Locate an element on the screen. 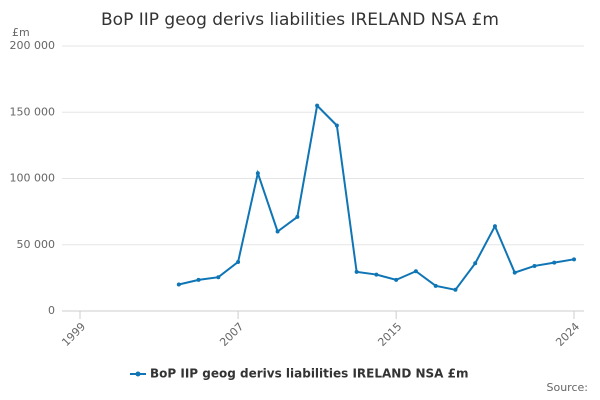  y-tick-label: 200 000 is located at coordinates (33, 45).